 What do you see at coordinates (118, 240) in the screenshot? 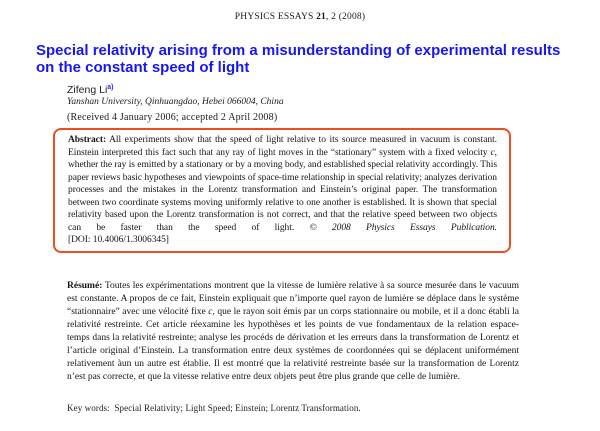
I see `doi: [DOI: 10.4006/1.3006345]` at bounding box center [118, 240].